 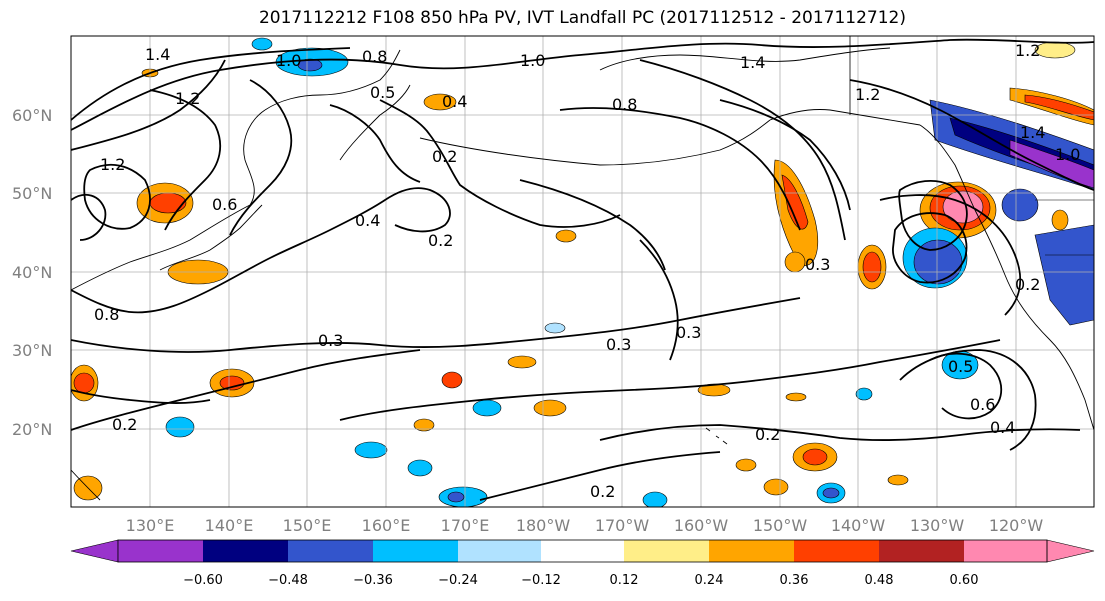 What do you see at coordinates (32, 193) in the screenshot?
I see `lat-label: 50°N` at bounding box center [32, 193].